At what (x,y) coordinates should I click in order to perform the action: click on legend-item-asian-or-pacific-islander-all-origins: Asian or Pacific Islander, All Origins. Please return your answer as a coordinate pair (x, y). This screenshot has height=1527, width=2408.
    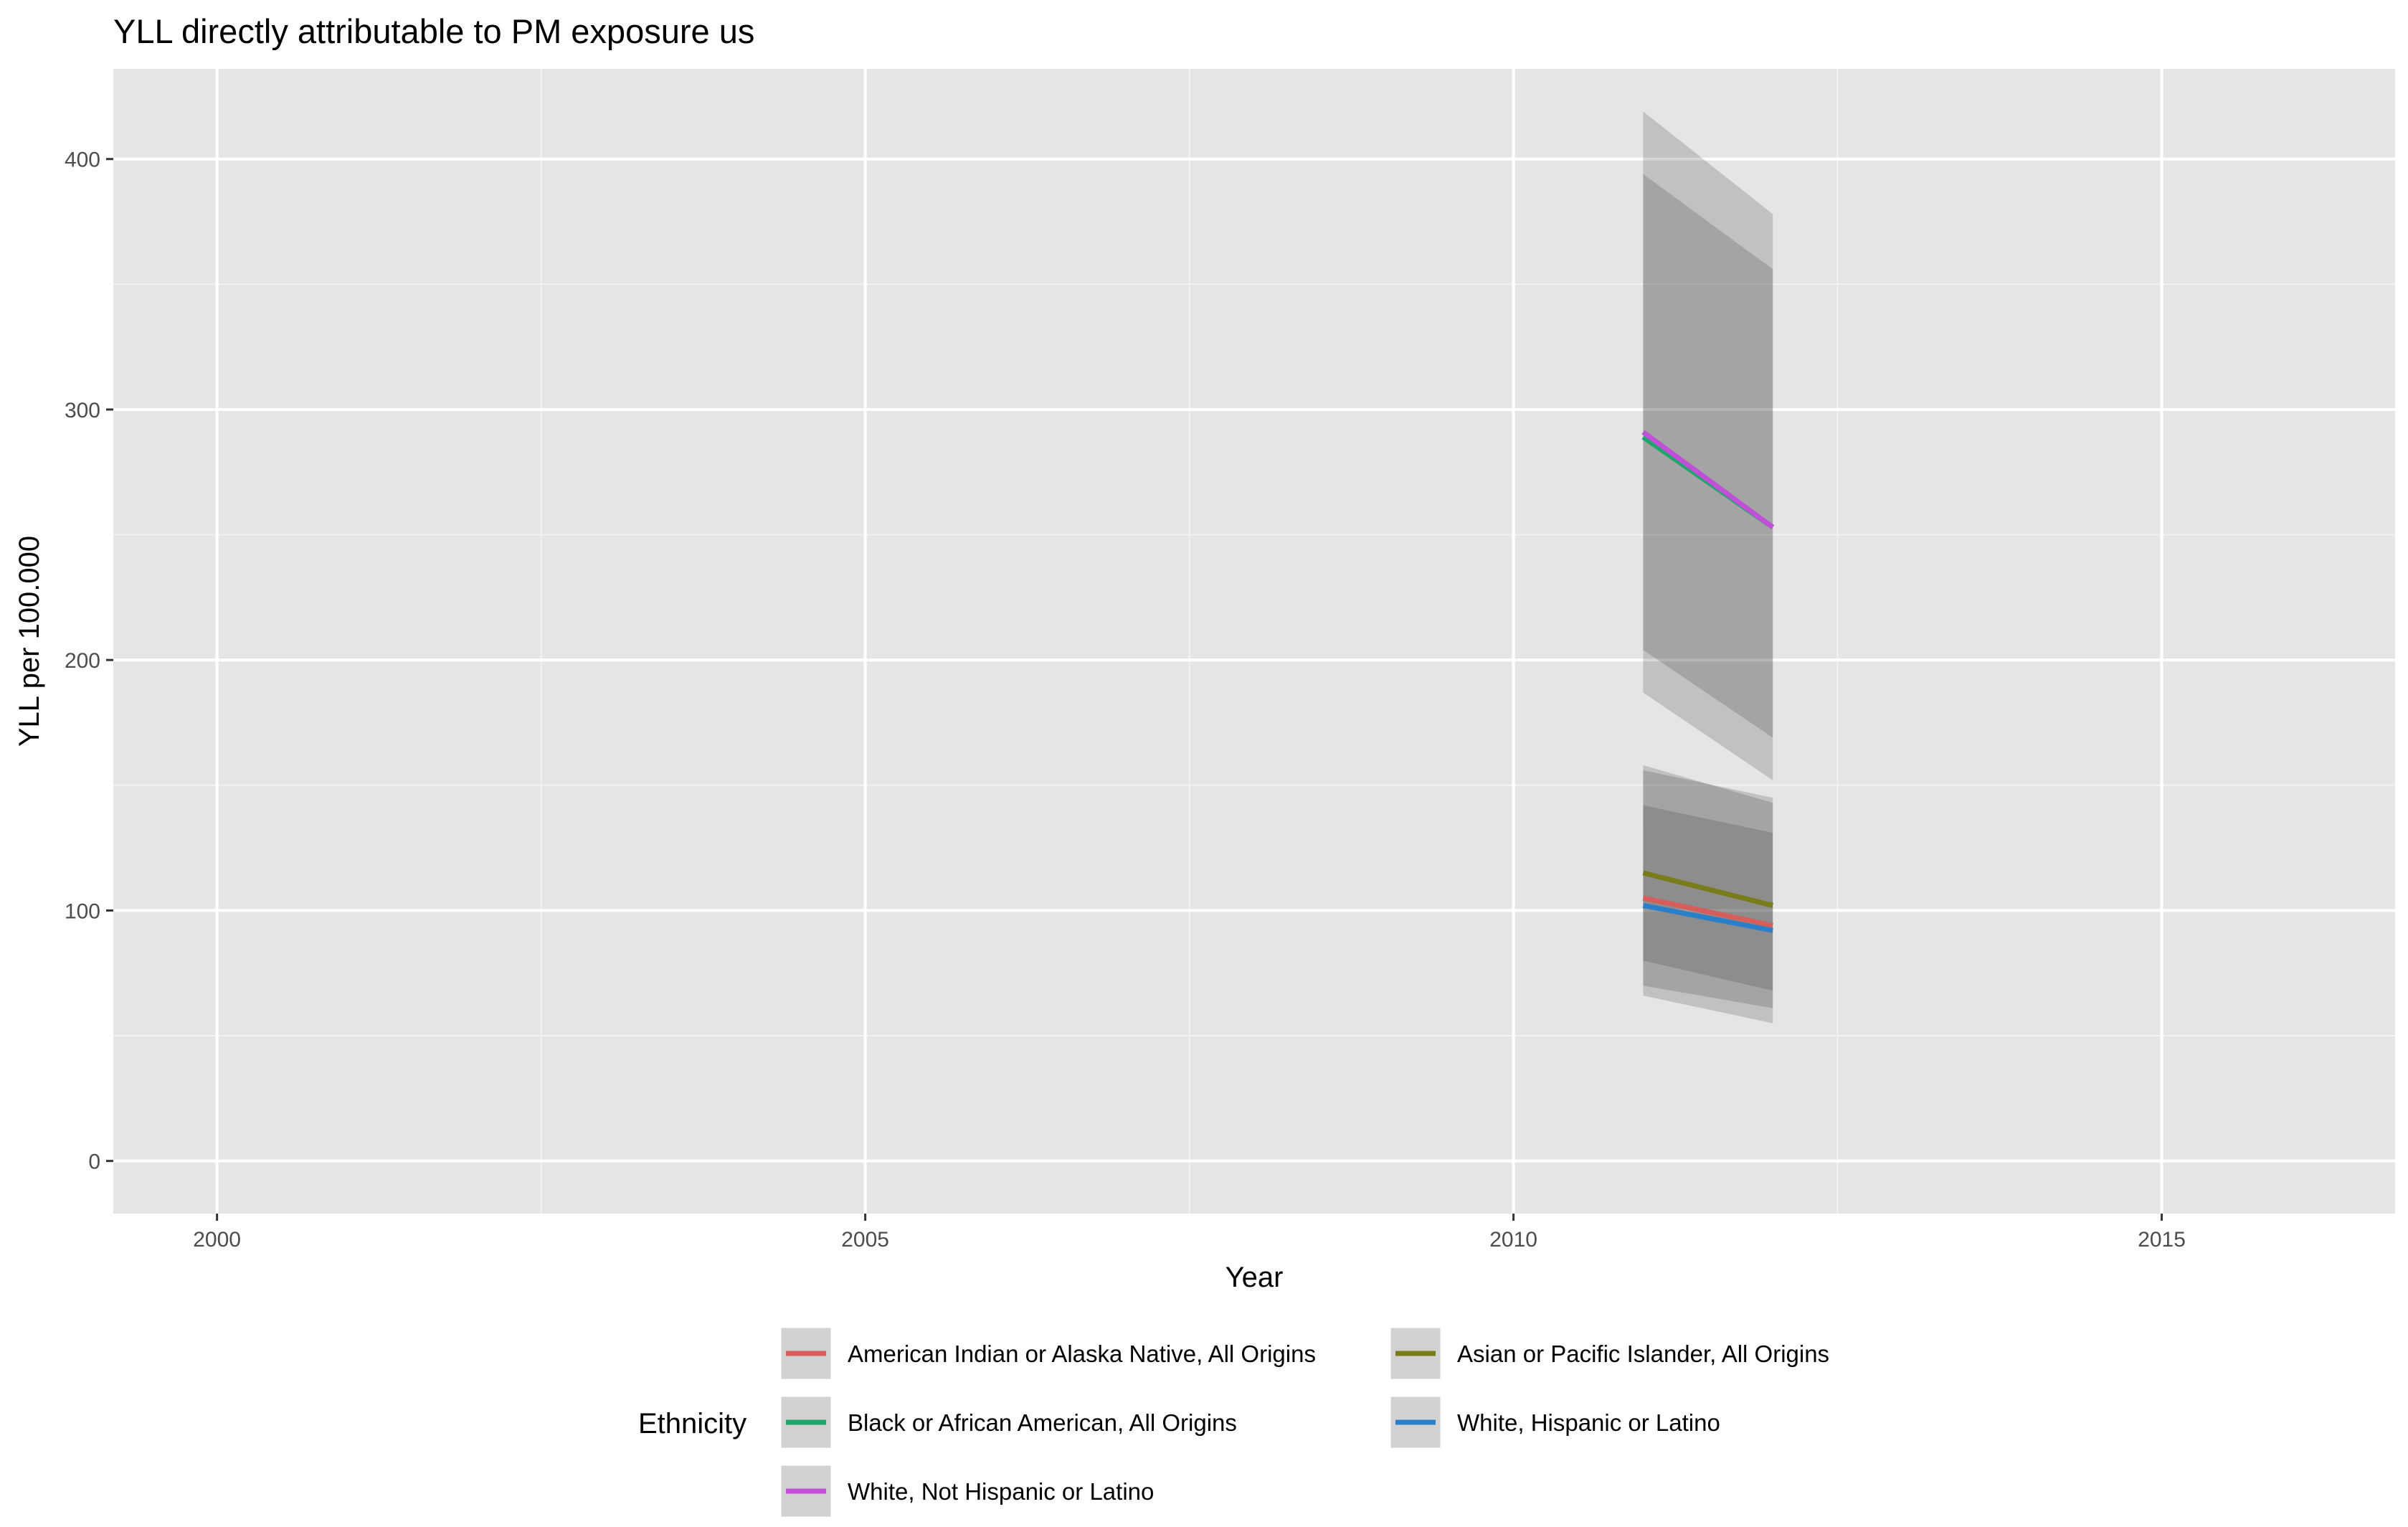
    Looking at the image, I should click on (1608, 1353).